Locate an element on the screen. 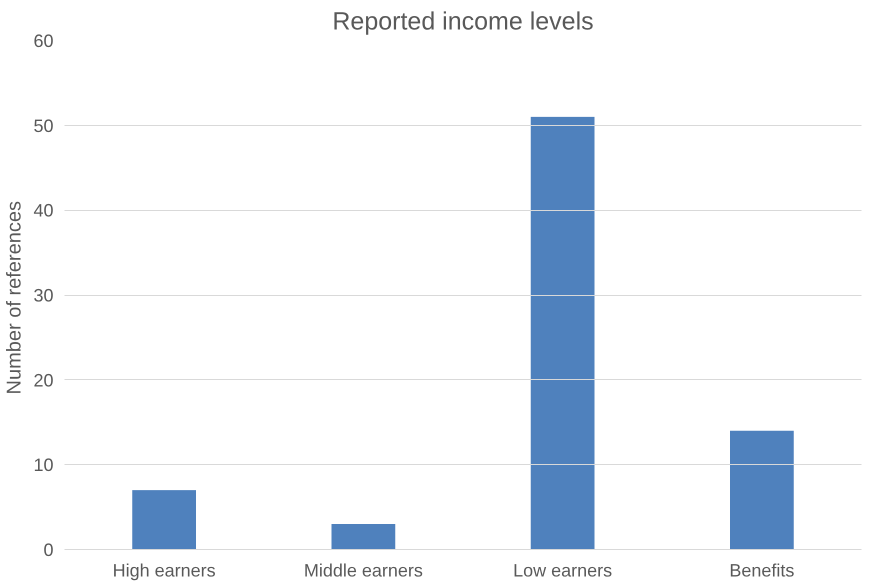  x-tick-label: High earners is located at coordinates (164, 570).